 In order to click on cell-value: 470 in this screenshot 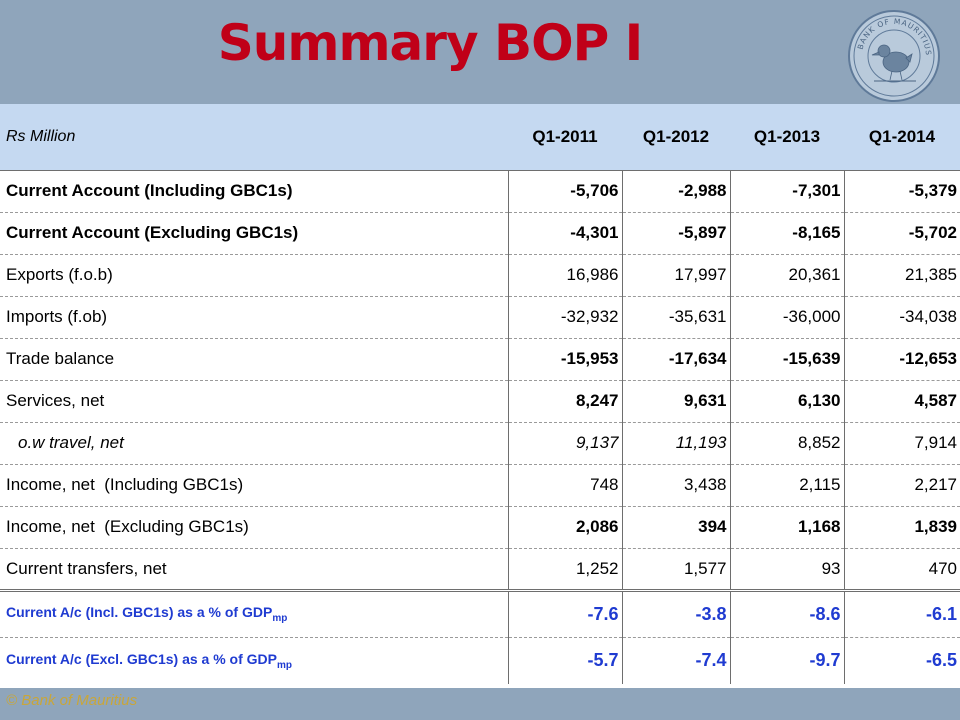, I will do `click(902, 570)`.